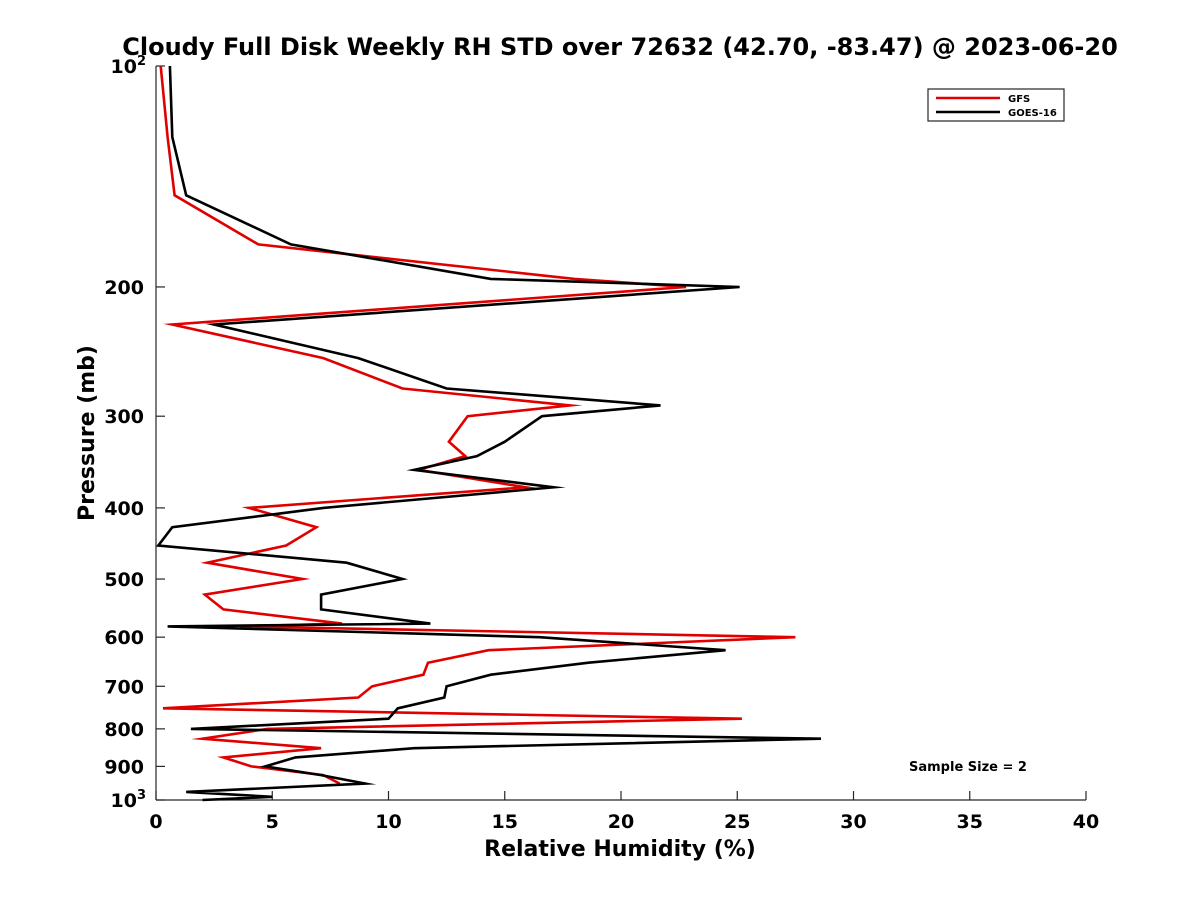 The height and width of the screenshot is (900, 1200). I want to click on y-tick-label: 200, so click(124, 288).